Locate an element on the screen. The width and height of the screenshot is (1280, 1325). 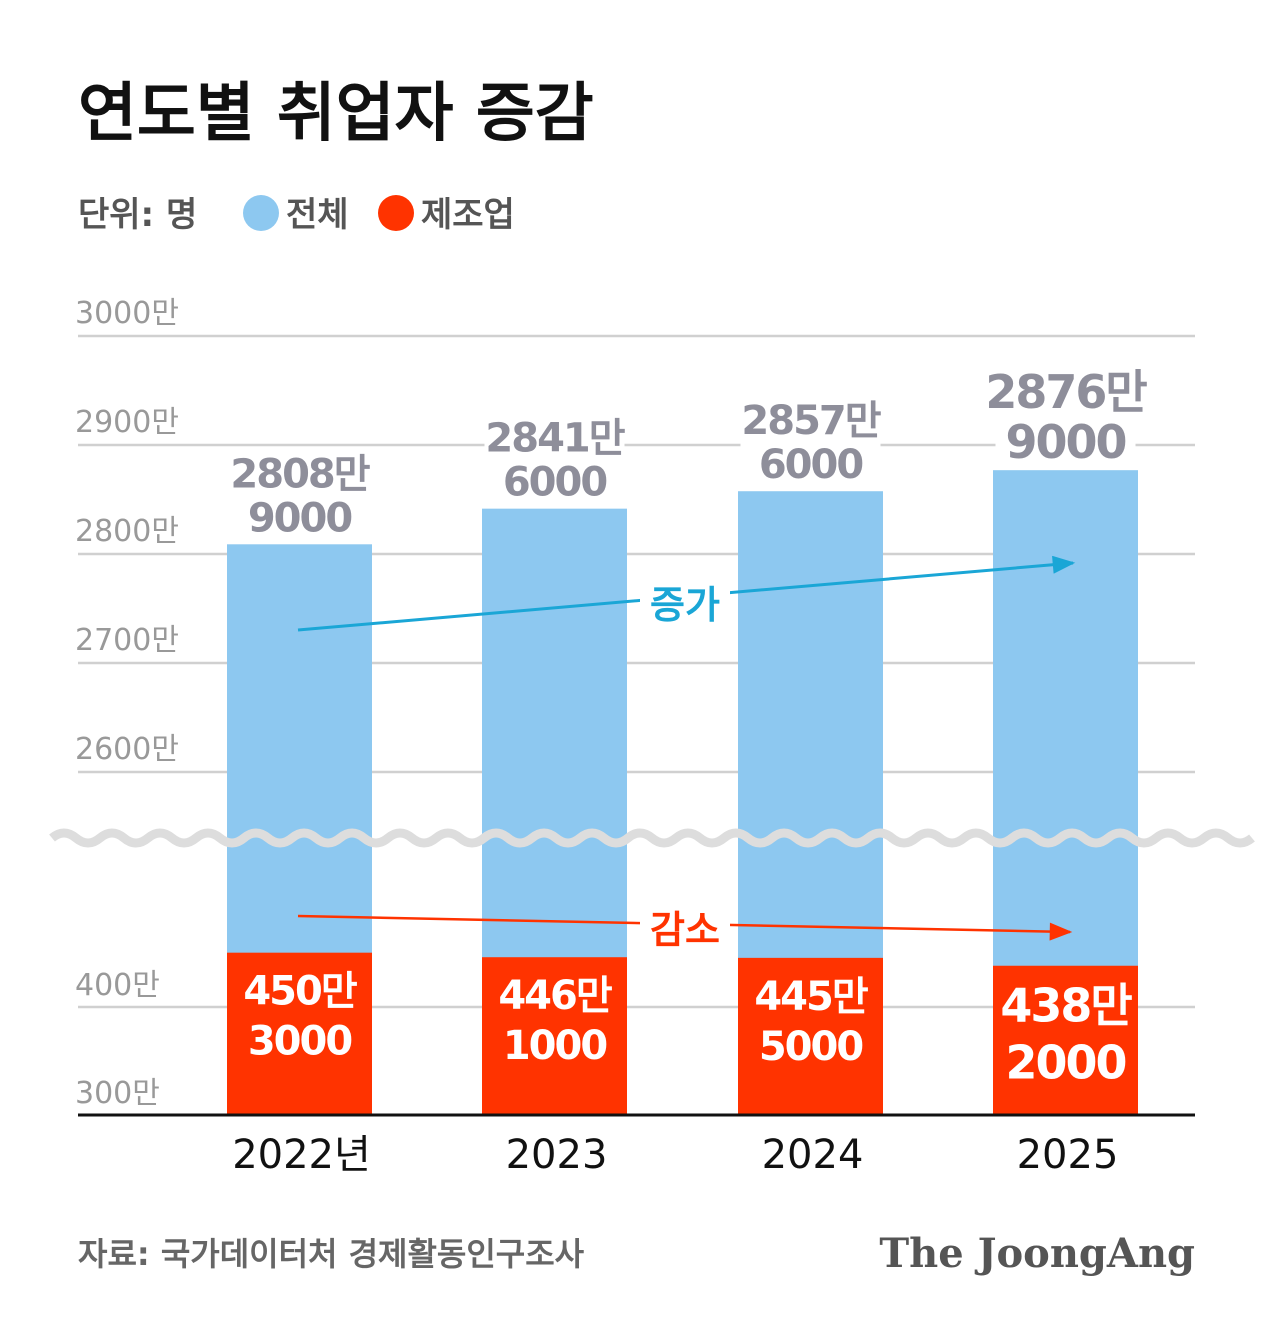
x-tick-label: 2024 is located at coordinates (813, 1155).